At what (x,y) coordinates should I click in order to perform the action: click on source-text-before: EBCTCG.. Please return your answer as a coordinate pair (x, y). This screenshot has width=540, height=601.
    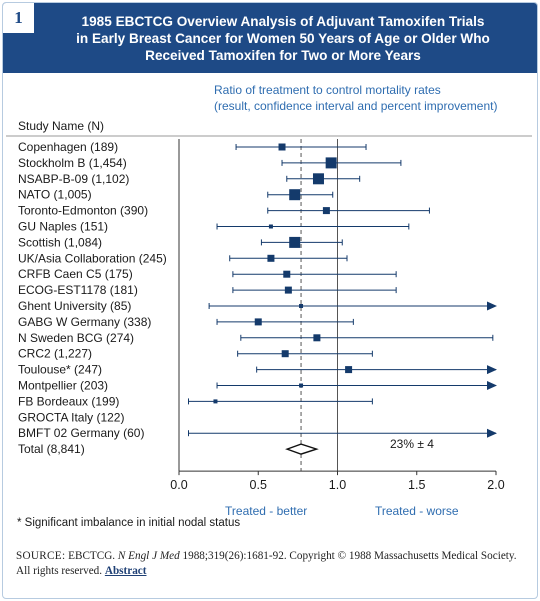
    Looking at the image, I should click on (91, 556).